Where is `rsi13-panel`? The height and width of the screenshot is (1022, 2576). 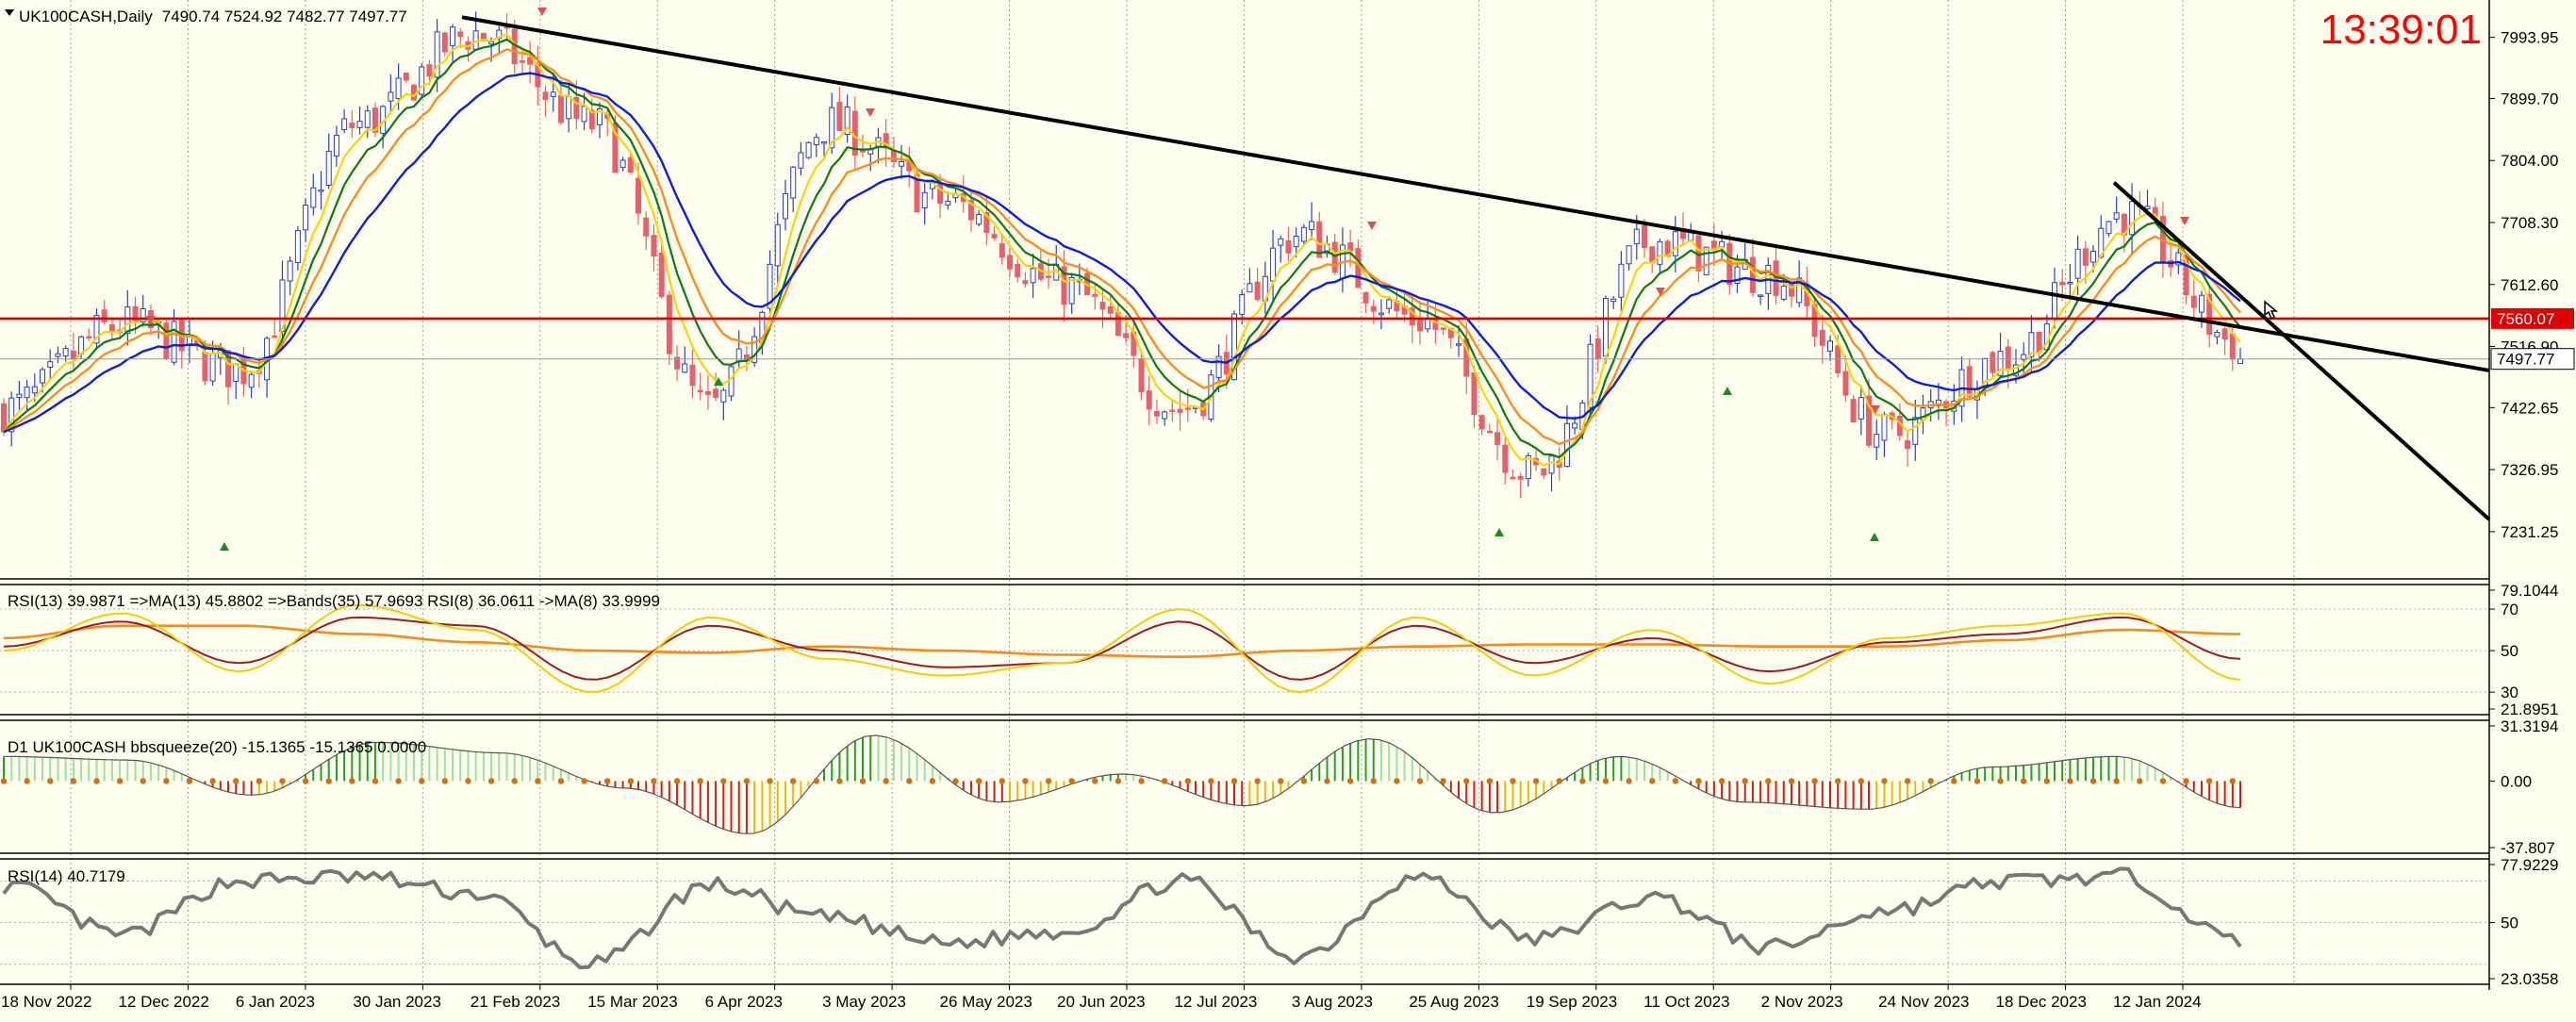
rsi13-panel is located at coordinates (1244, 648).